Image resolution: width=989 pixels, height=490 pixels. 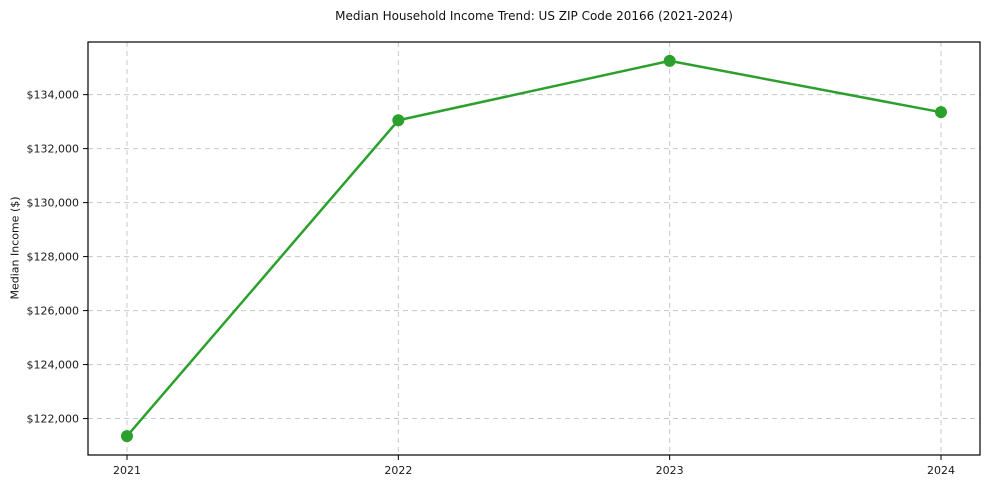 I want to click on y-tick-label: $134,000, so click(x=53, y=95).